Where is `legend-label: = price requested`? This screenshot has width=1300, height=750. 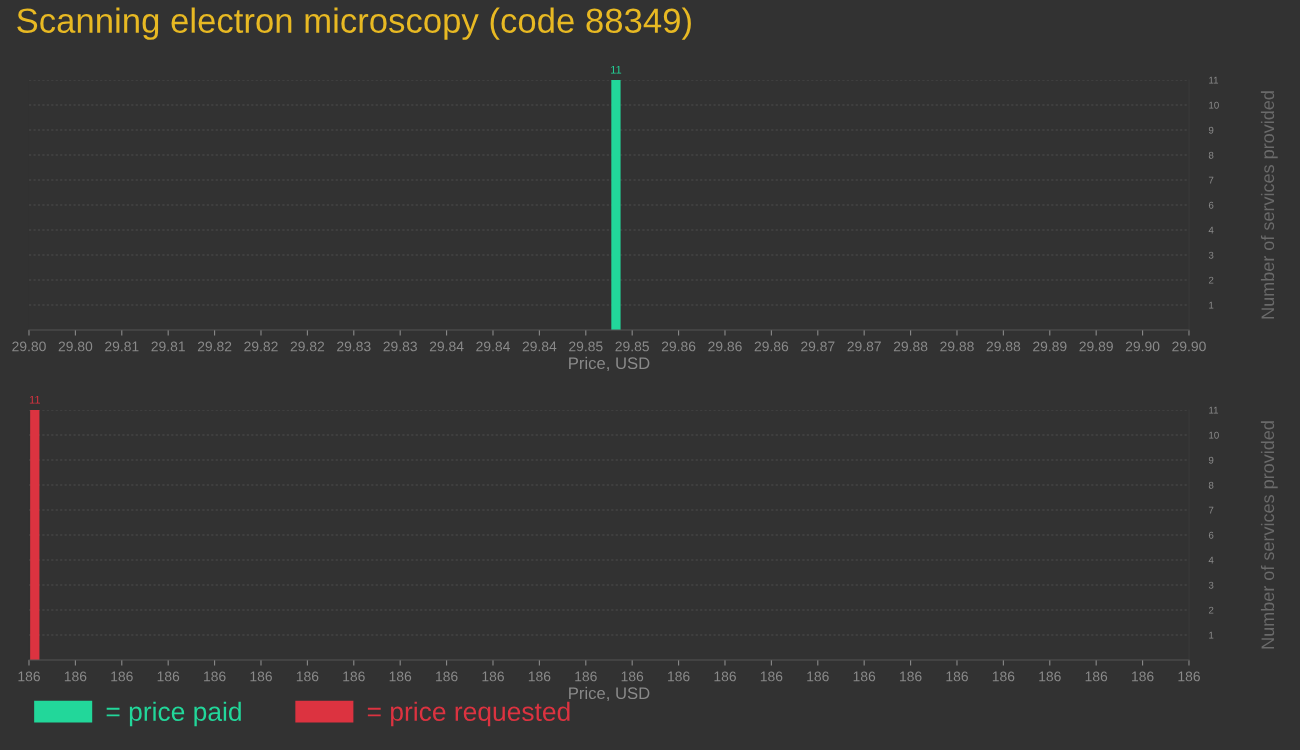
legend-label: = price requested is located at coordinates (468, 714).